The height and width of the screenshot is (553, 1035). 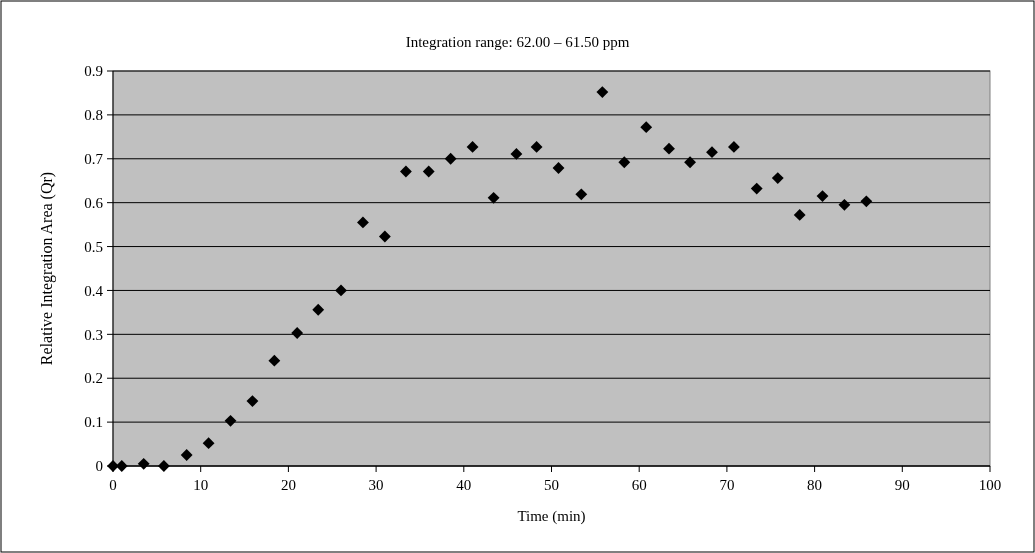 What do you see at coordinates (464, 485) in the screenshot?
I see `x-tick-label: 40` at bounding box center [464, 485].